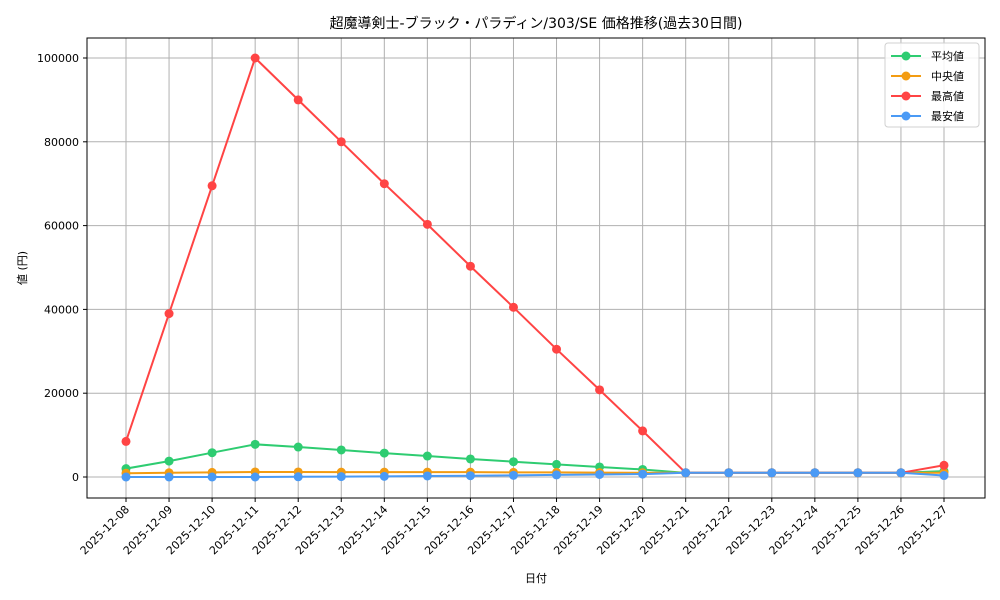 The image size is (1000, 600). I want to click on y-tick-label: 100000, so click(58, 58).